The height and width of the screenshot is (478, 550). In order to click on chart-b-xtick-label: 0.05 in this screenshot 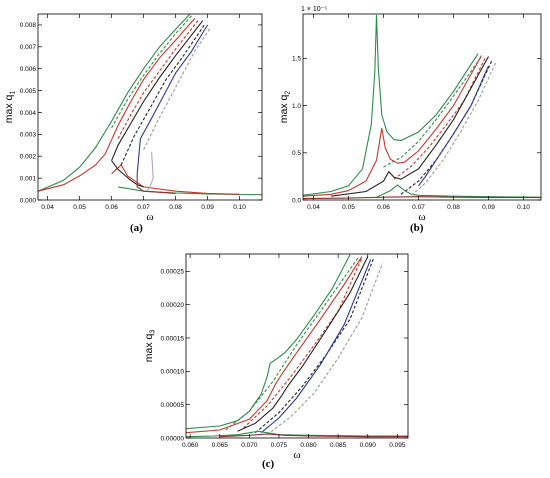, I will do `click(348, 207)`.